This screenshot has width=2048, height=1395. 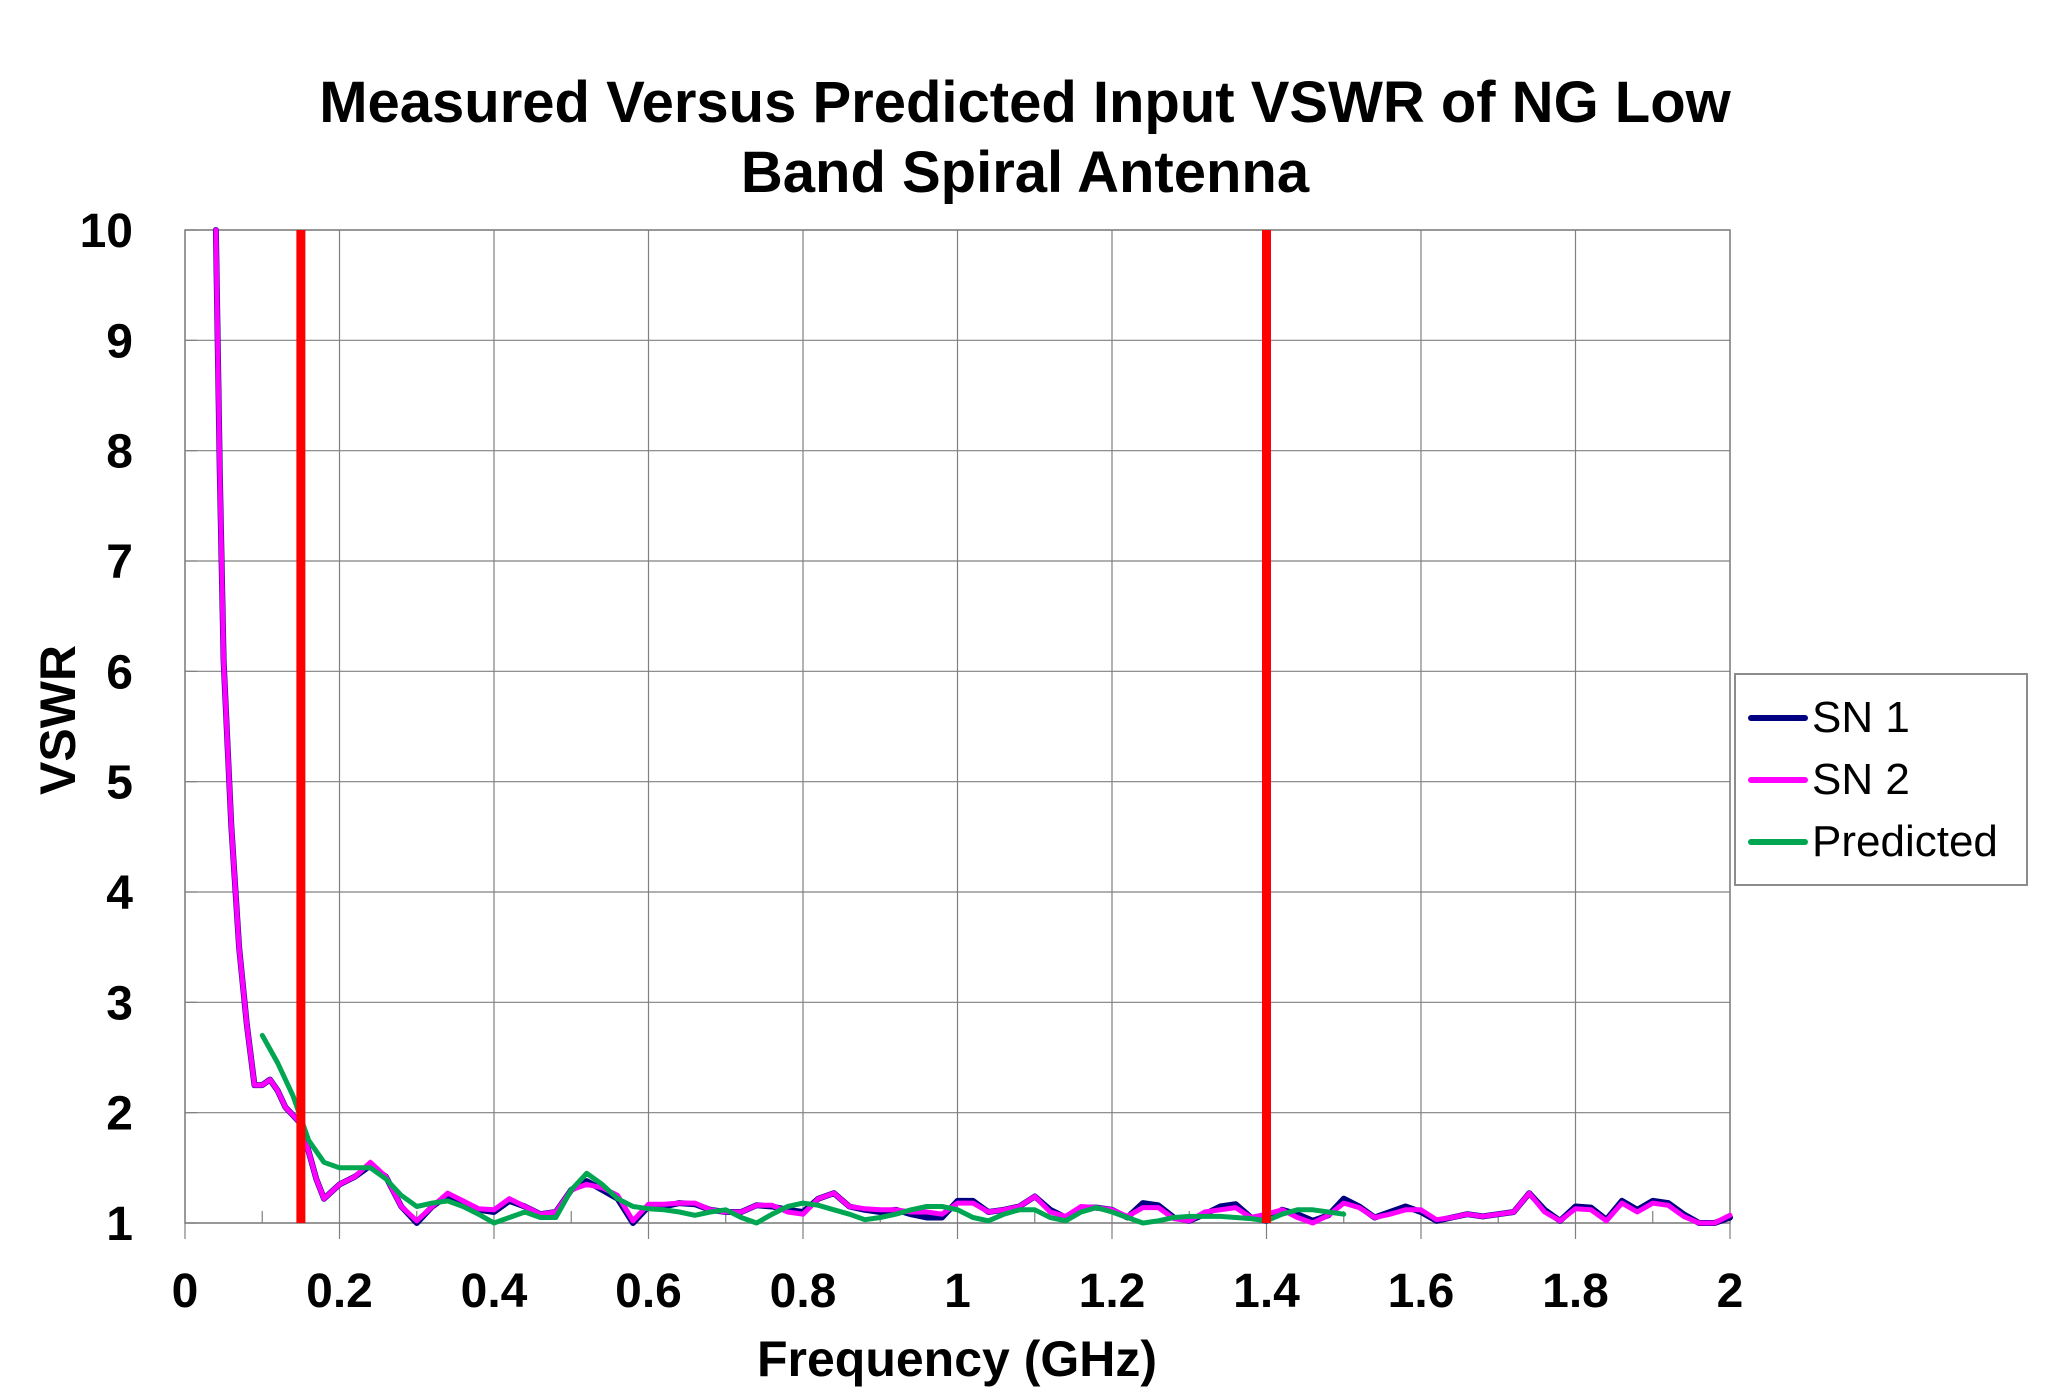 What do you see at coordinates (1861, 779) in the screenshot?
I see `legend-label-sn2: SN 2` at bounding box center [1861, 779].